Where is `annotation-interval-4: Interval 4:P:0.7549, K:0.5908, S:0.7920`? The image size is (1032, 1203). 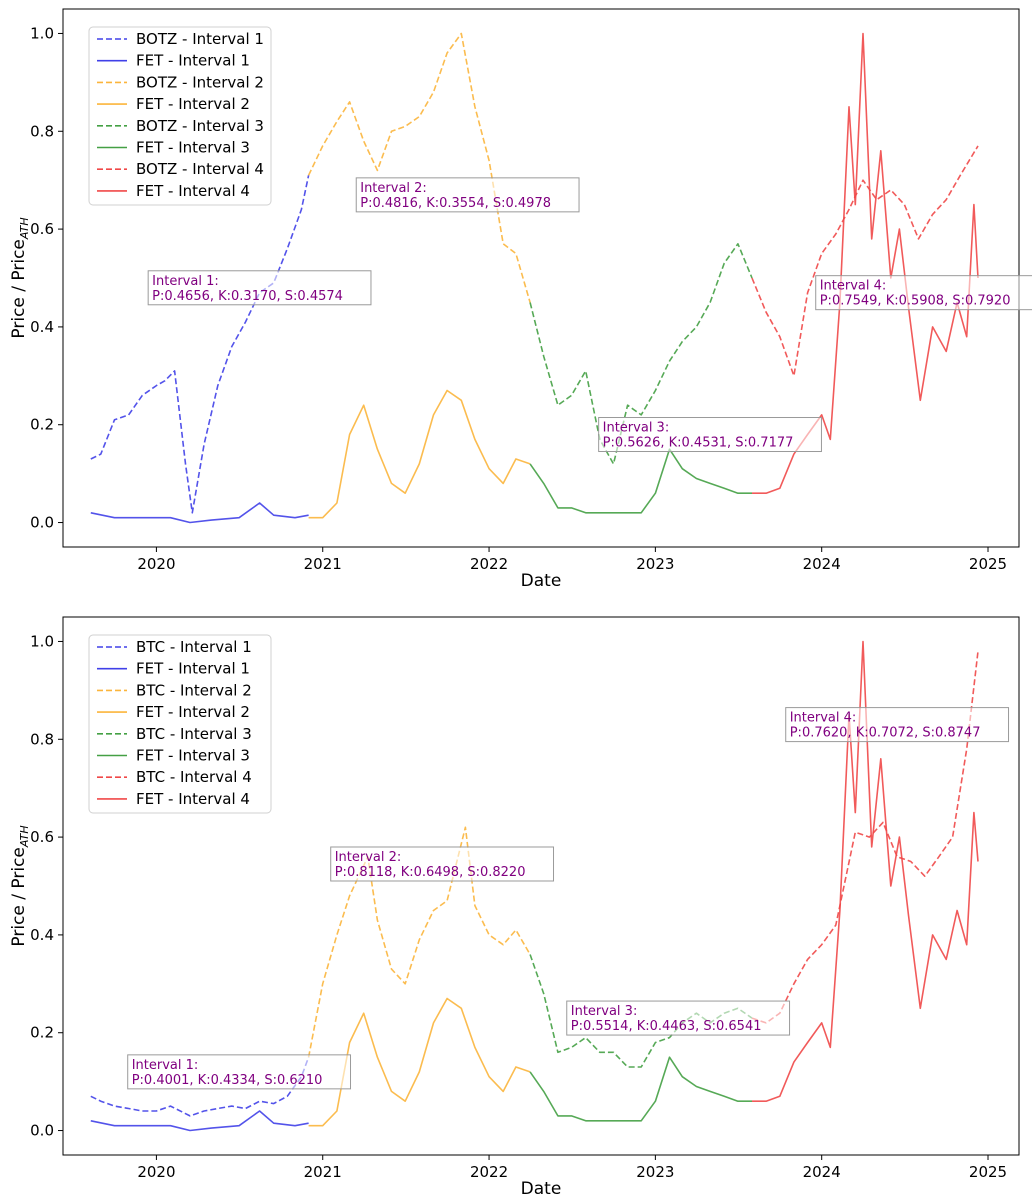 annotation-interval-4: Interval 4:P:0.7549, K:0.5908, S:0.7920 is located at coordinates (923, 293).